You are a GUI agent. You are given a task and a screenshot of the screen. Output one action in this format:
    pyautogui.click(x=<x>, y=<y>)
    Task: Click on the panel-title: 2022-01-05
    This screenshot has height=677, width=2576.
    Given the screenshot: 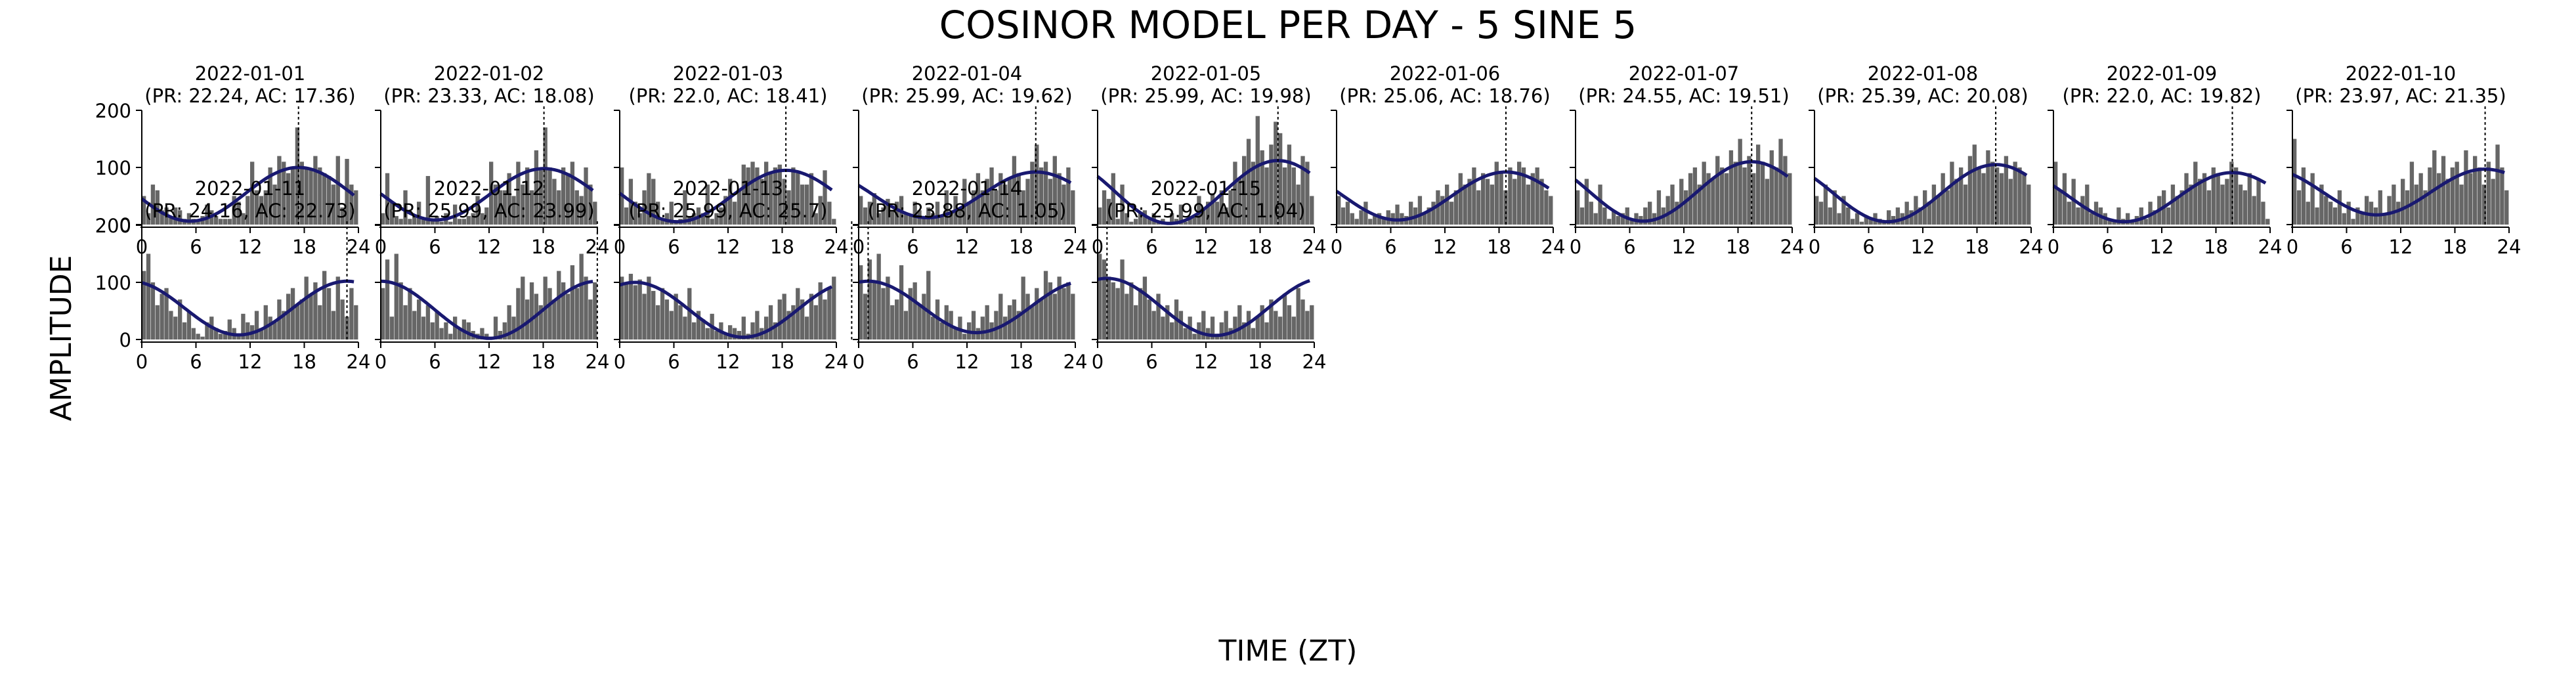 What is the action you would take?
    pyautogui.click(x=1206, y=73)
    